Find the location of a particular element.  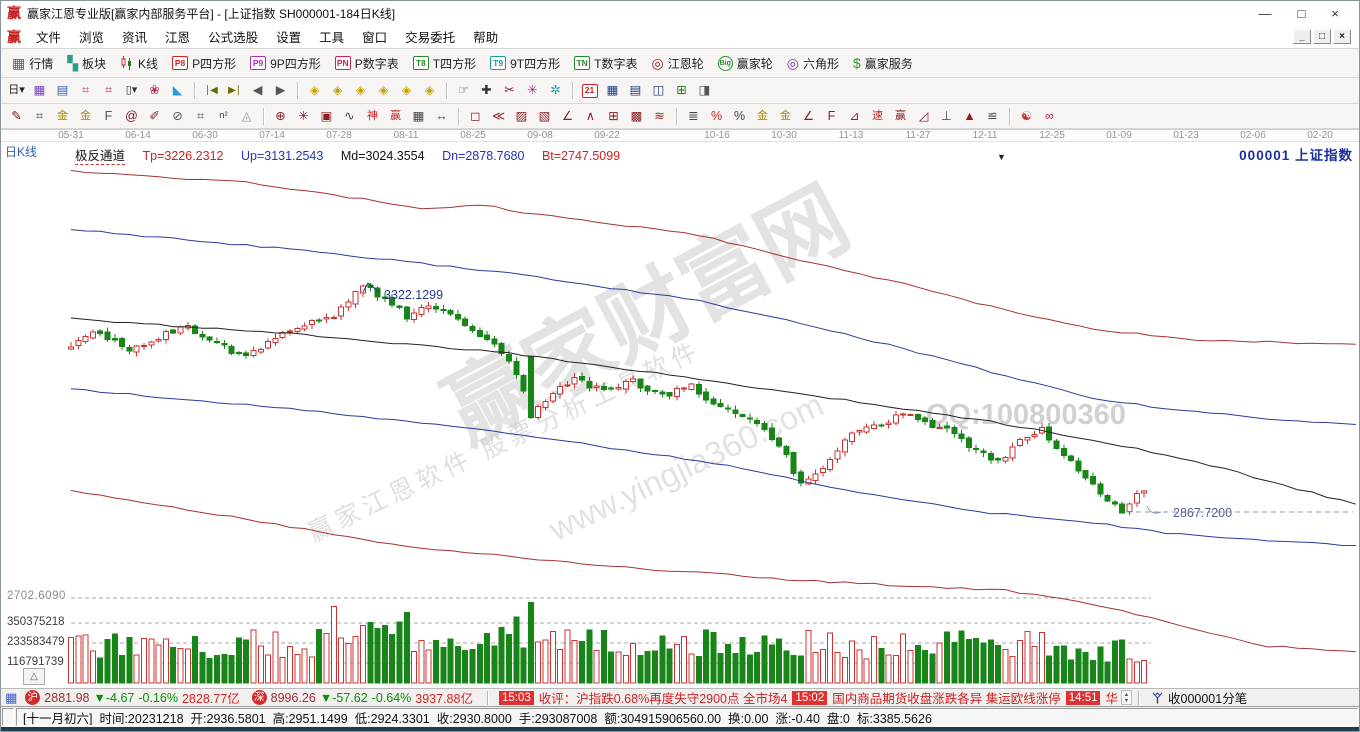

t-square-button: T8 T四方形 is located at coordinates (444, 63).